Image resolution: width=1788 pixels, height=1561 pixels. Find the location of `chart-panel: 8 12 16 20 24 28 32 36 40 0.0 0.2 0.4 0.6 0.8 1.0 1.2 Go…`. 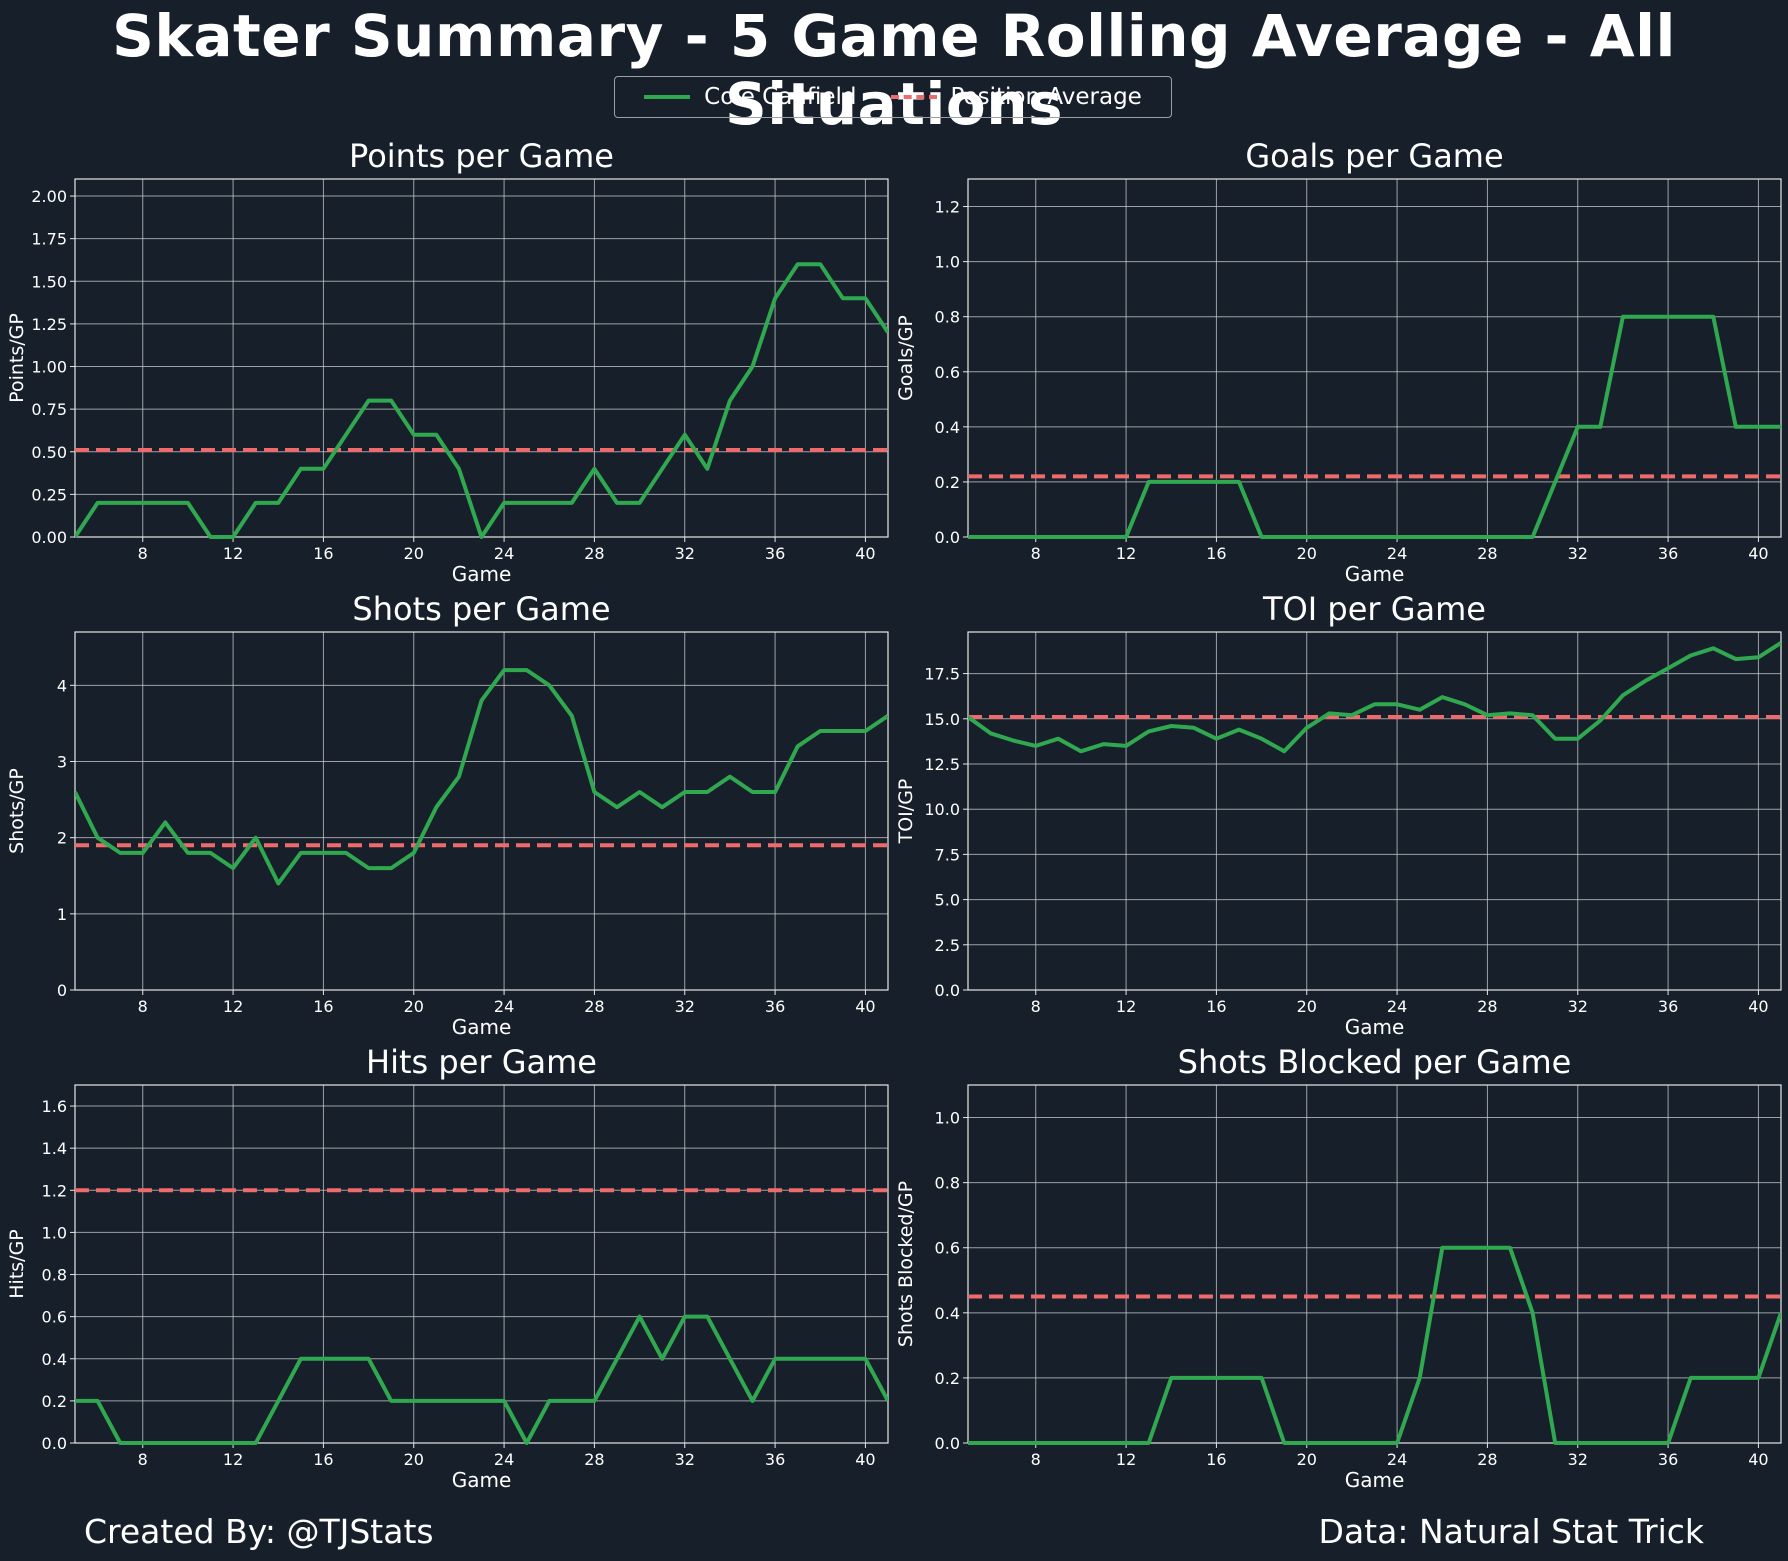

chart-panel: 8 12 16 20 24 28 32 36 40 0.0 0.2 0.4 0.6 0.8 1.0 1.2 Go… is located at coordinates (1338, 361).